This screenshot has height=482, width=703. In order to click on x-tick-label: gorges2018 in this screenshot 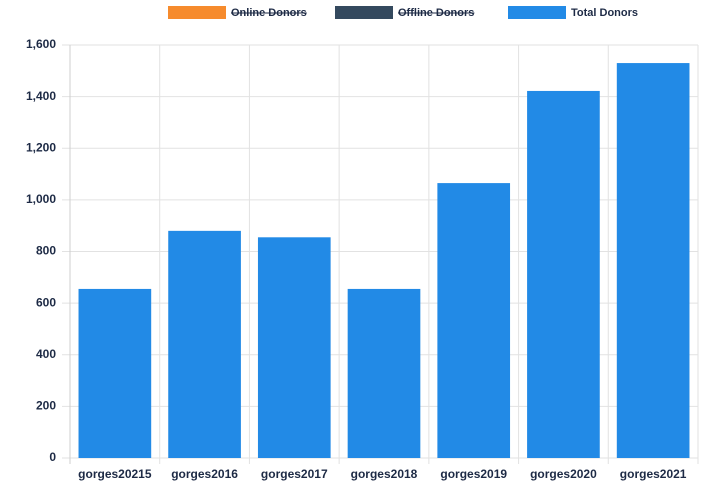, I will do `click(384, 474)`.